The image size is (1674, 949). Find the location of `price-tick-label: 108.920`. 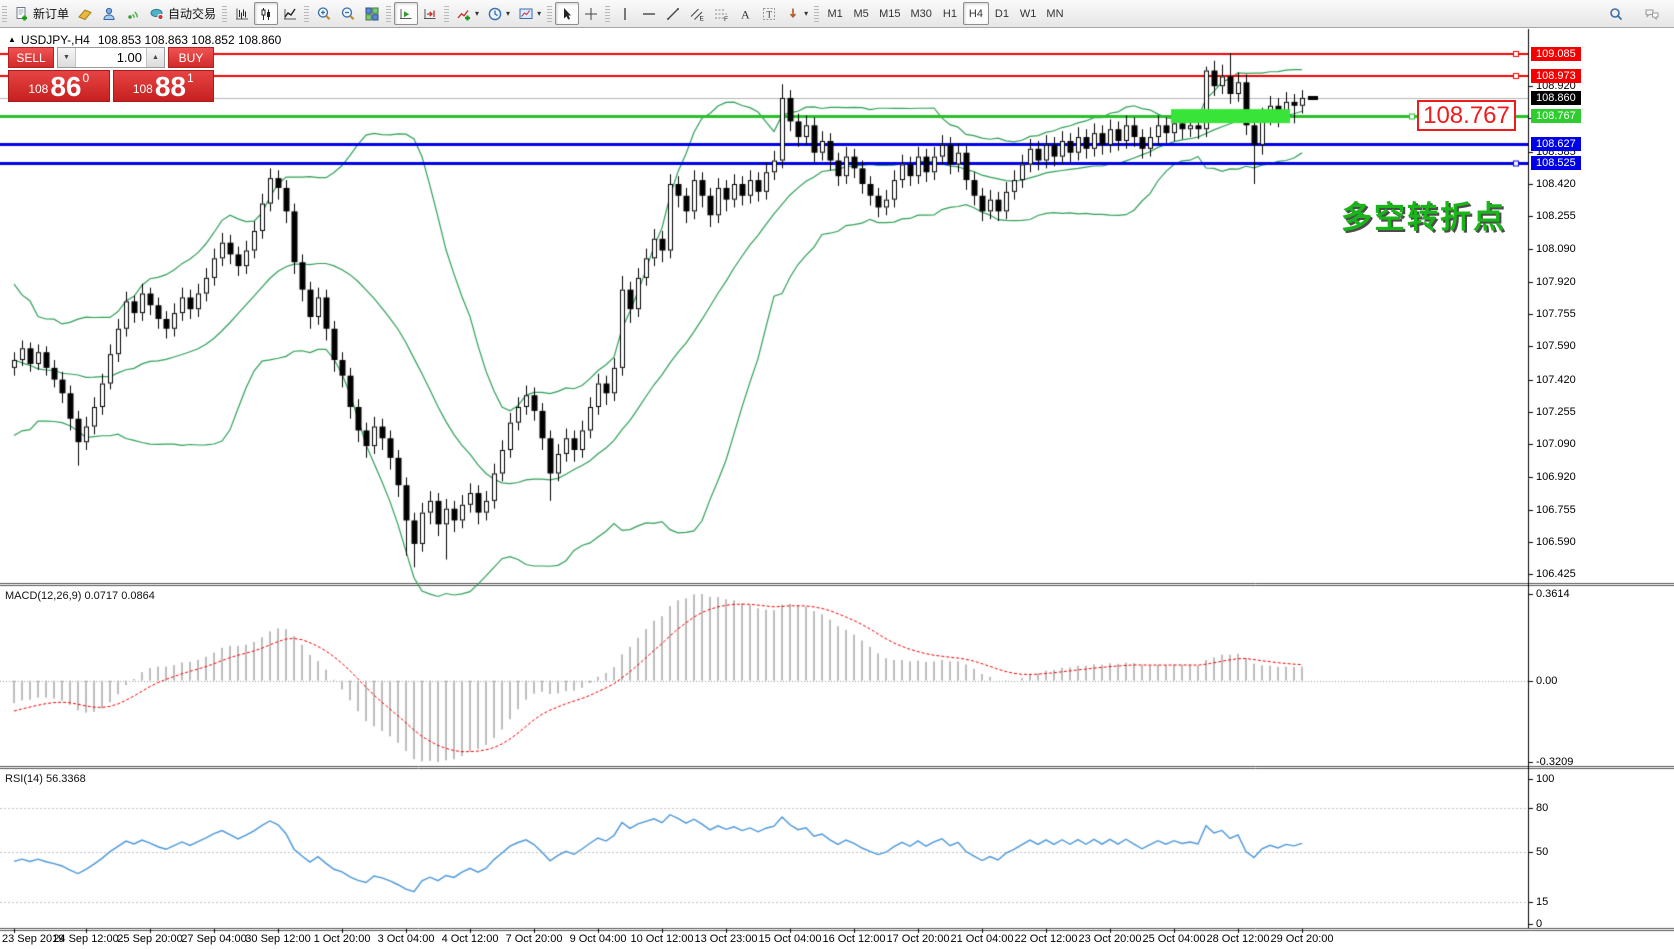

price-tick-label: 108.920 is located at coordinates (1556, 86).